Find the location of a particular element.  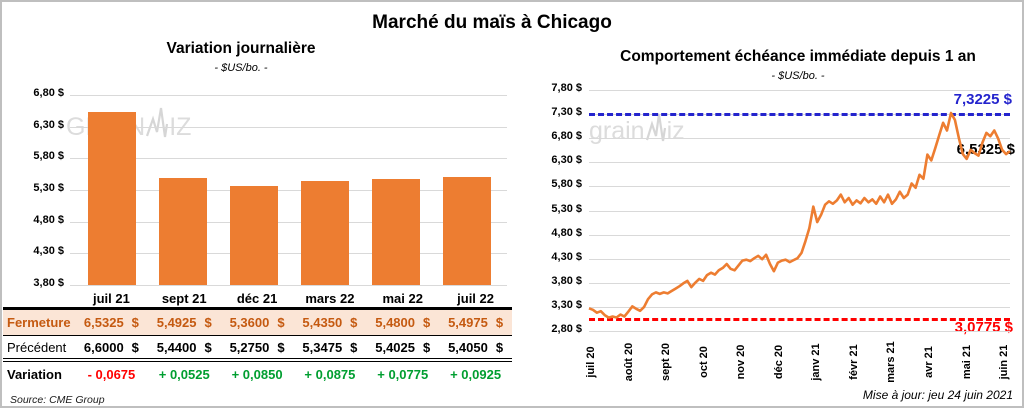

y-axis-label: 7,80 $ is located at coordinates (566, 88).